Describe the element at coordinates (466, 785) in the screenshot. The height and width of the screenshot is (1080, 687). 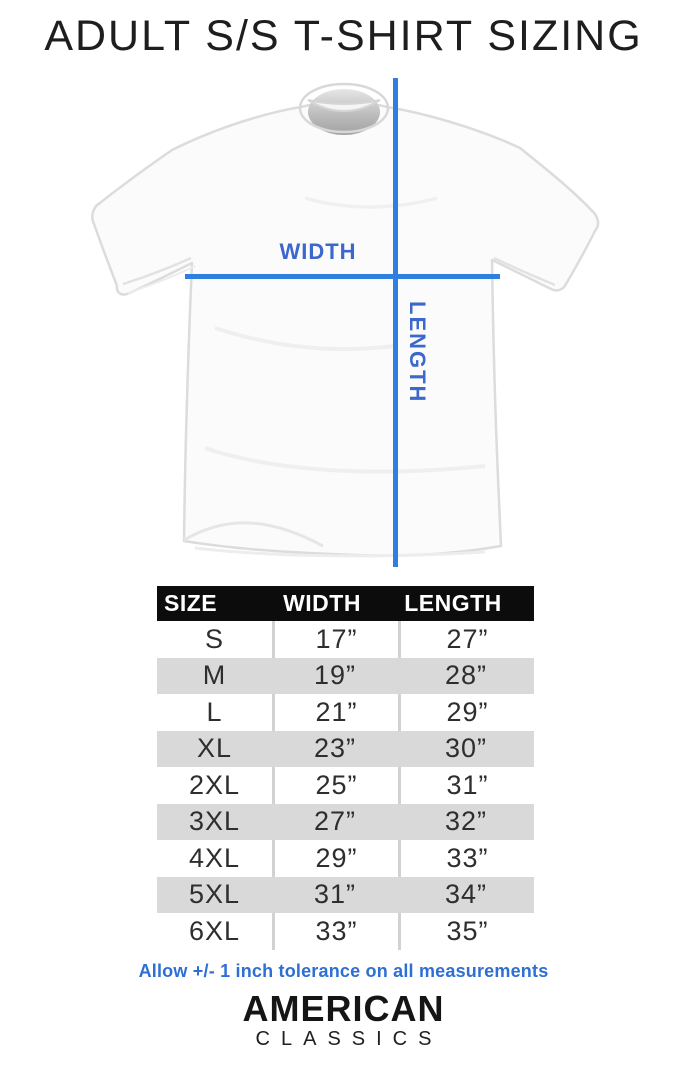
I see `length-cell: 31”` at that location.